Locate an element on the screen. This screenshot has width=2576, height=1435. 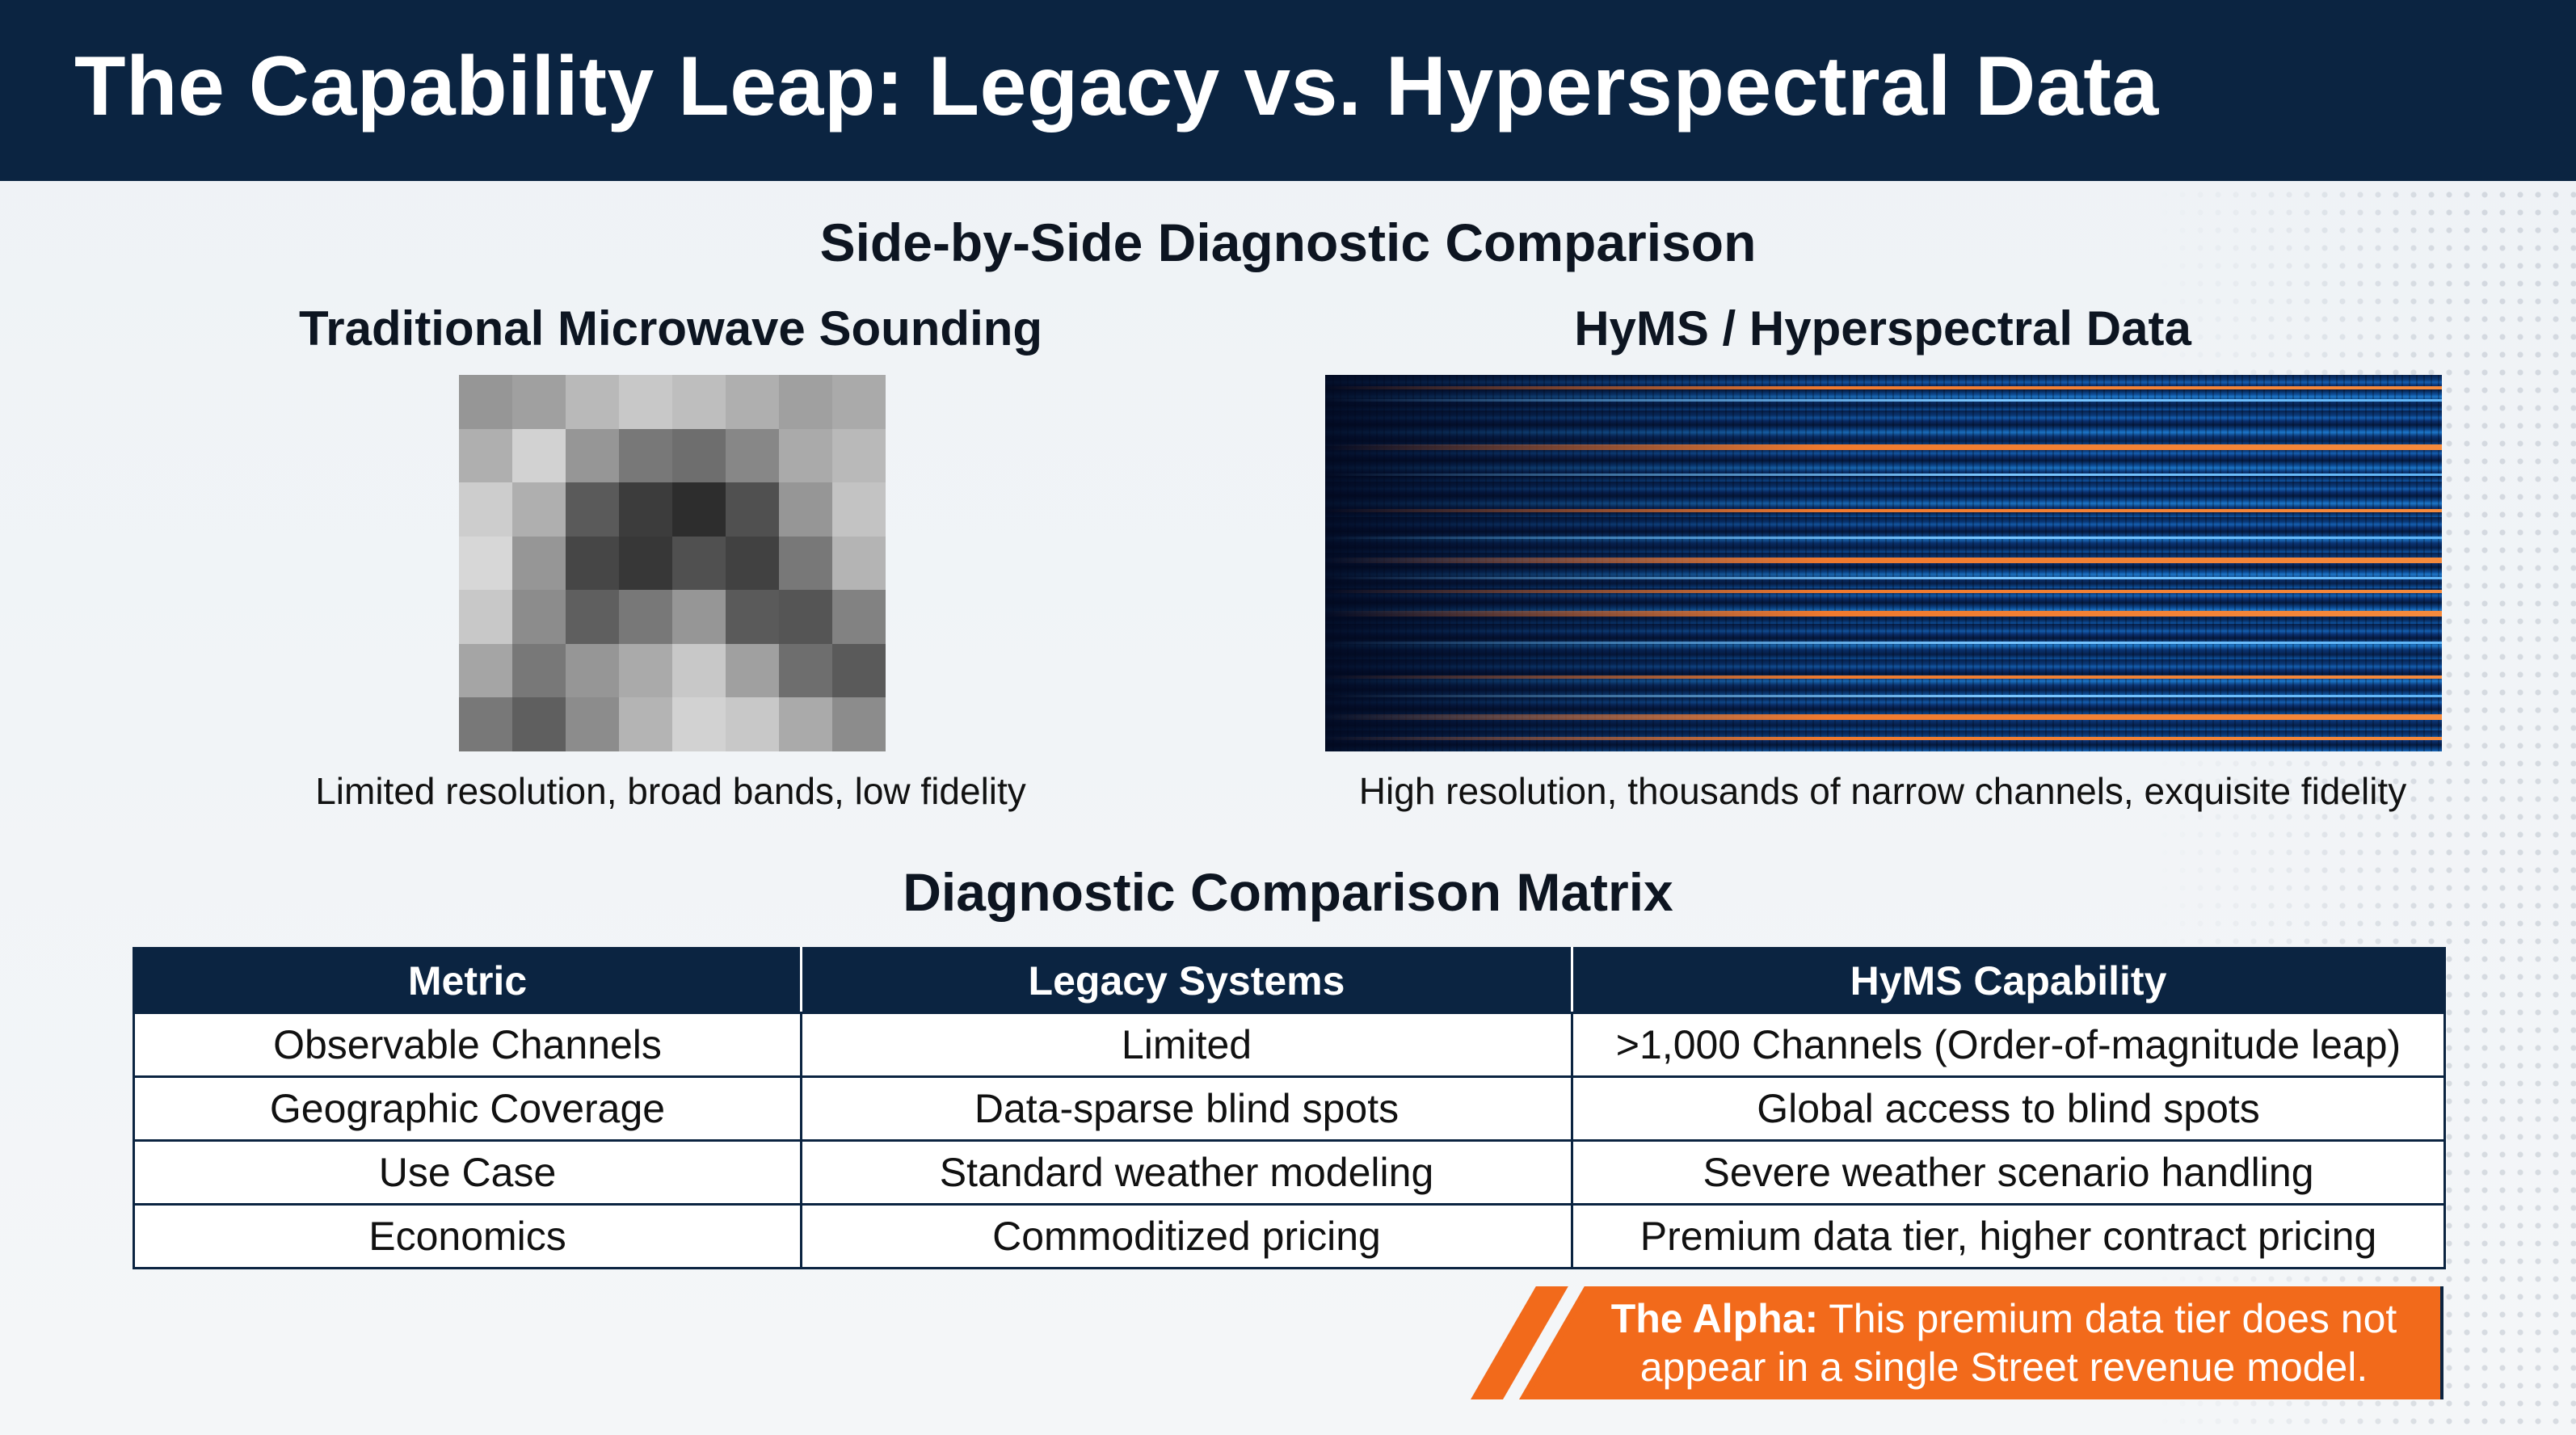
cell-hyms: Severe weather scenario handling is located at coordinates (2008, 1172).